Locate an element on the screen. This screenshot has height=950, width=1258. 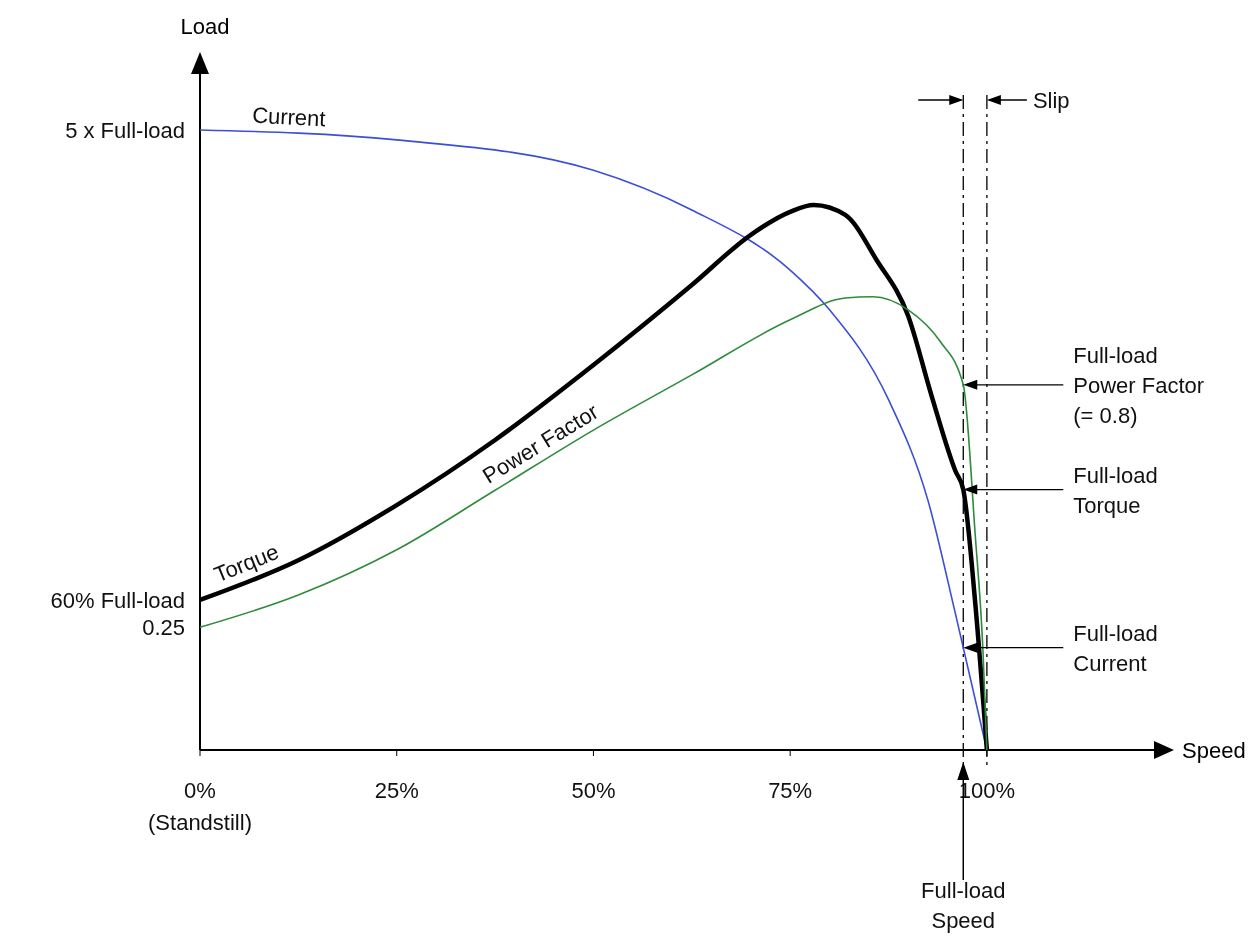
annotation: Full-load Current is located at coordinates (1115, 648).